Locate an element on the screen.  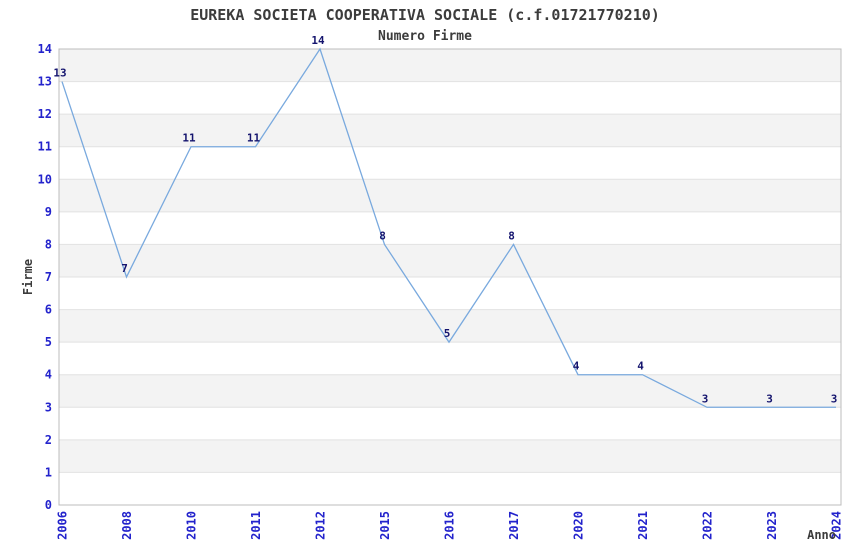
y-tick-label: 11 is located at coordinates (45, 147).